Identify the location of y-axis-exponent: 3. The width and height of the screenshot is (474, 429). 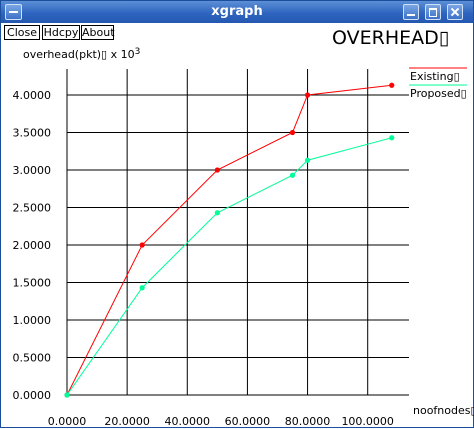
(137, 52).